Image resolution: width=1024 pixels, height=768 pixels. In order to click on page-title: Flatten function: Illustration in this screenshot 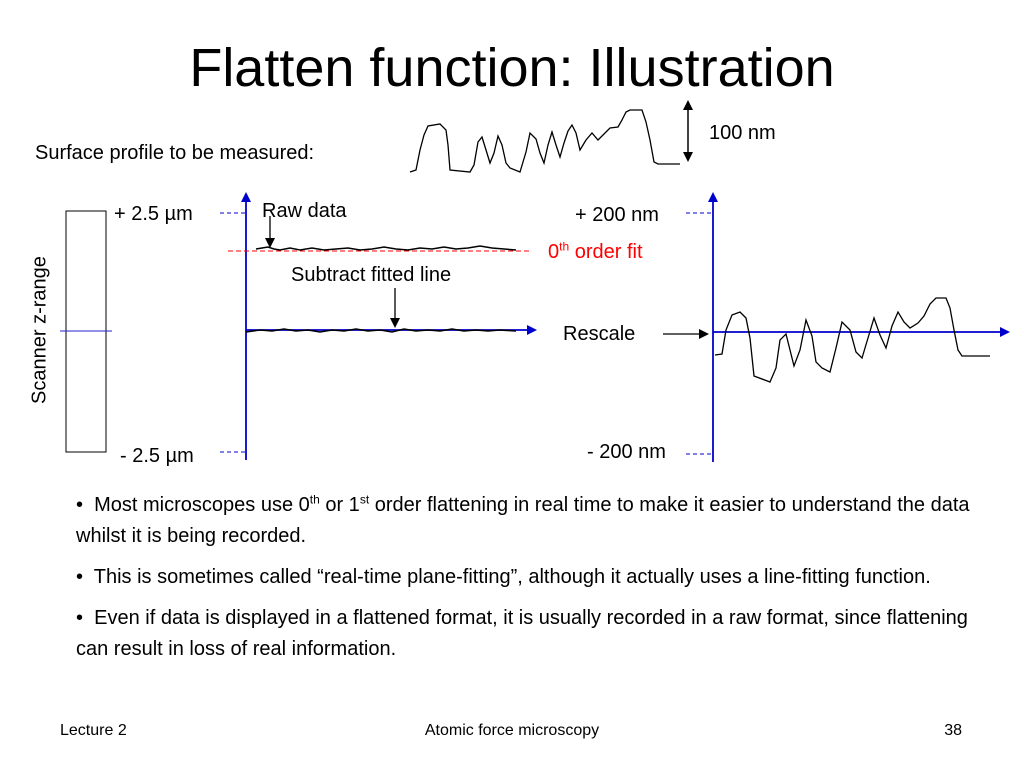, I will do `click(512, 68)`.